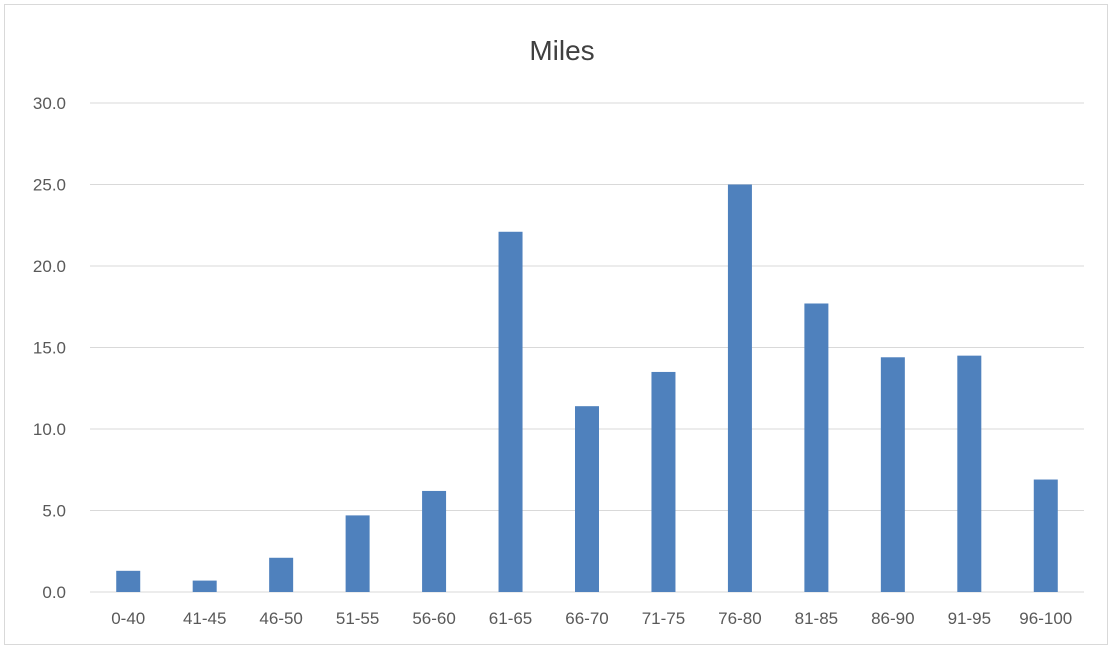 Image resolution: width=1114 pixels, height=649 pixels. I want to click on y-tick-label: 15.0, so click(49, 348).